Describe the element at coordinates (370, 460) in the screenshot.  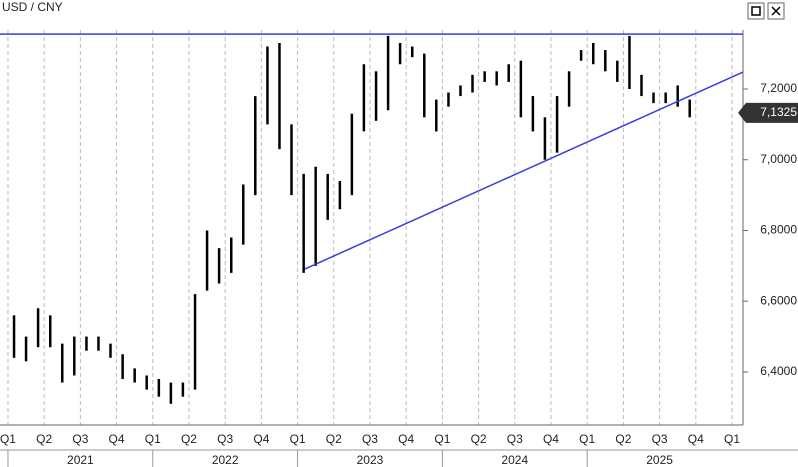
I see `year-label: 2023` at that location.